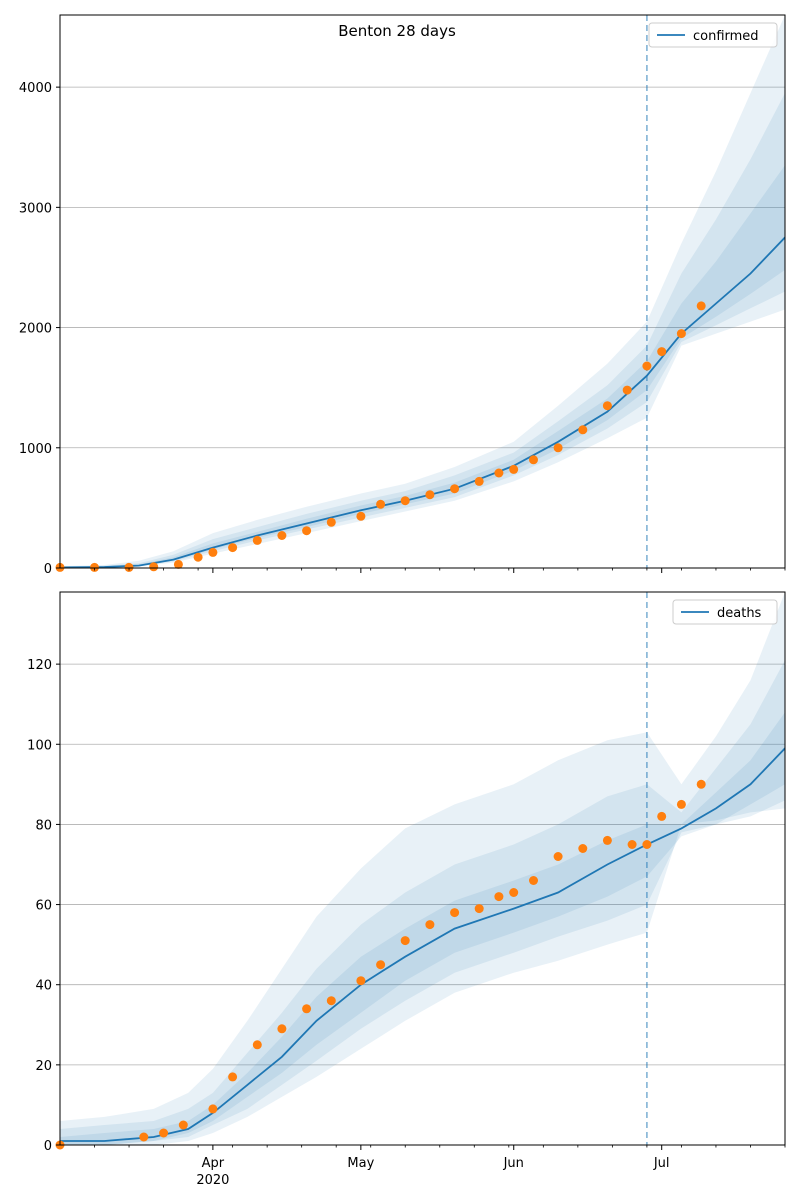 Image resolution: width=800 pixels, height=1200 pixels. I want to click on y-tick-label: 100, so click(39, 745).